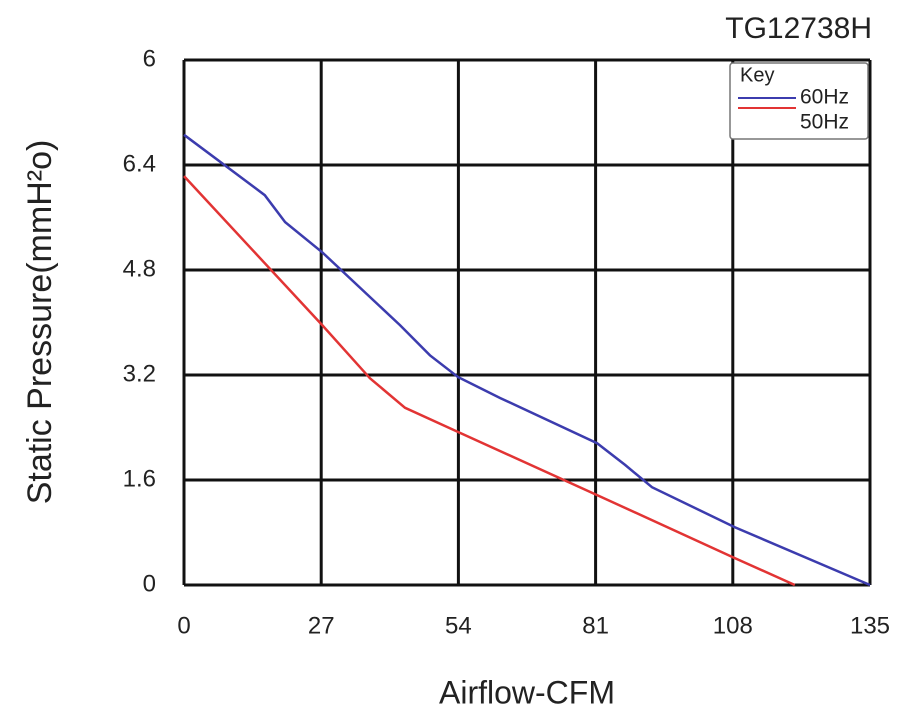  I want to click on y-tick-label: 0, so click(149, 583).